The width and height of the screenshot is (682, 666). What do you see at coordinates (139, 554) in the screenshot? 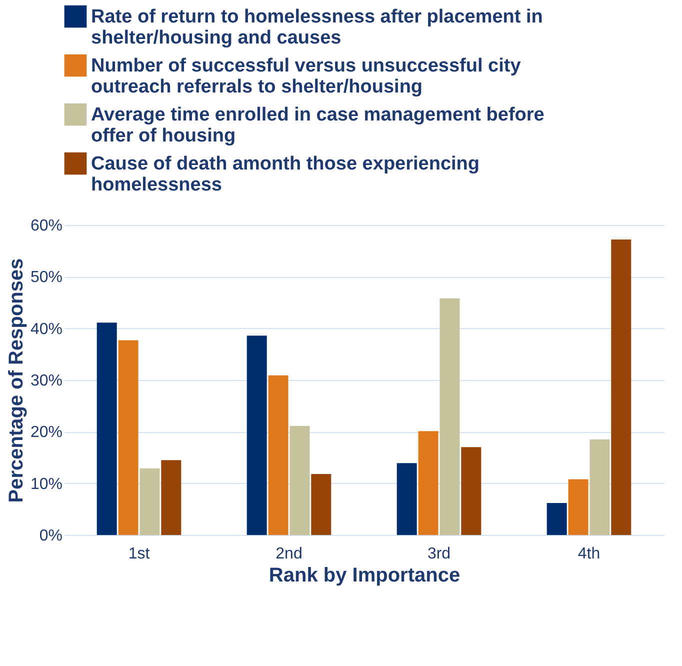
I see `x-tick-label: 1st` at bounding box center [139, 554].